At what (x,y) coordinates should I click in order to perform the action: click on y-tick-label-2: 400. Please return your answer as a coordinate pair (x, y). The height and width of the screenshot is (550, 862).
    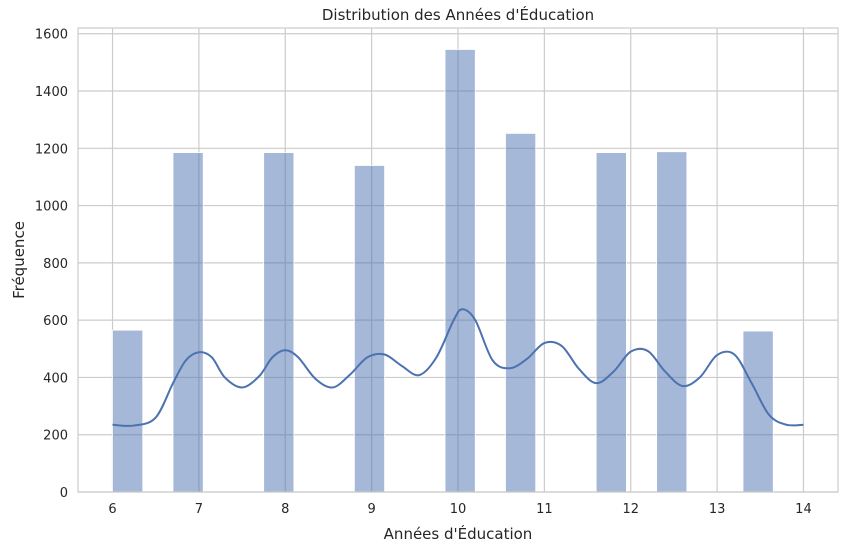
    Looking at the image, I should click on (55, 378).